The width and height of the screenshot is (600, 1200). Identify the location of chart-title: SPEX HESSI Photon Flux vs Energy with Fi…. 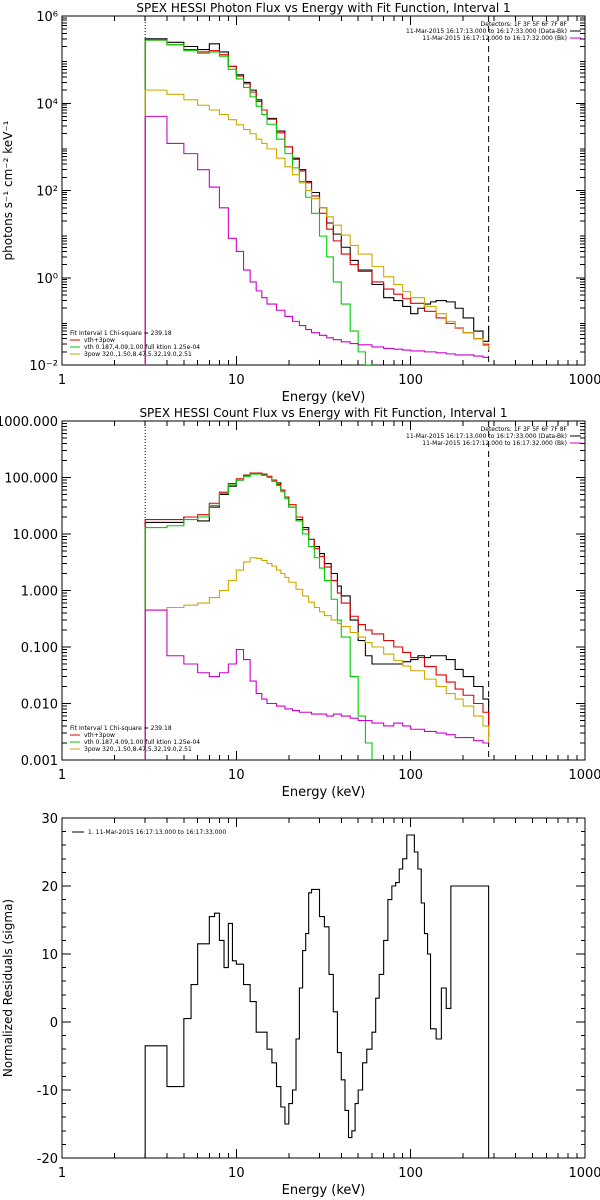
(323, 8).